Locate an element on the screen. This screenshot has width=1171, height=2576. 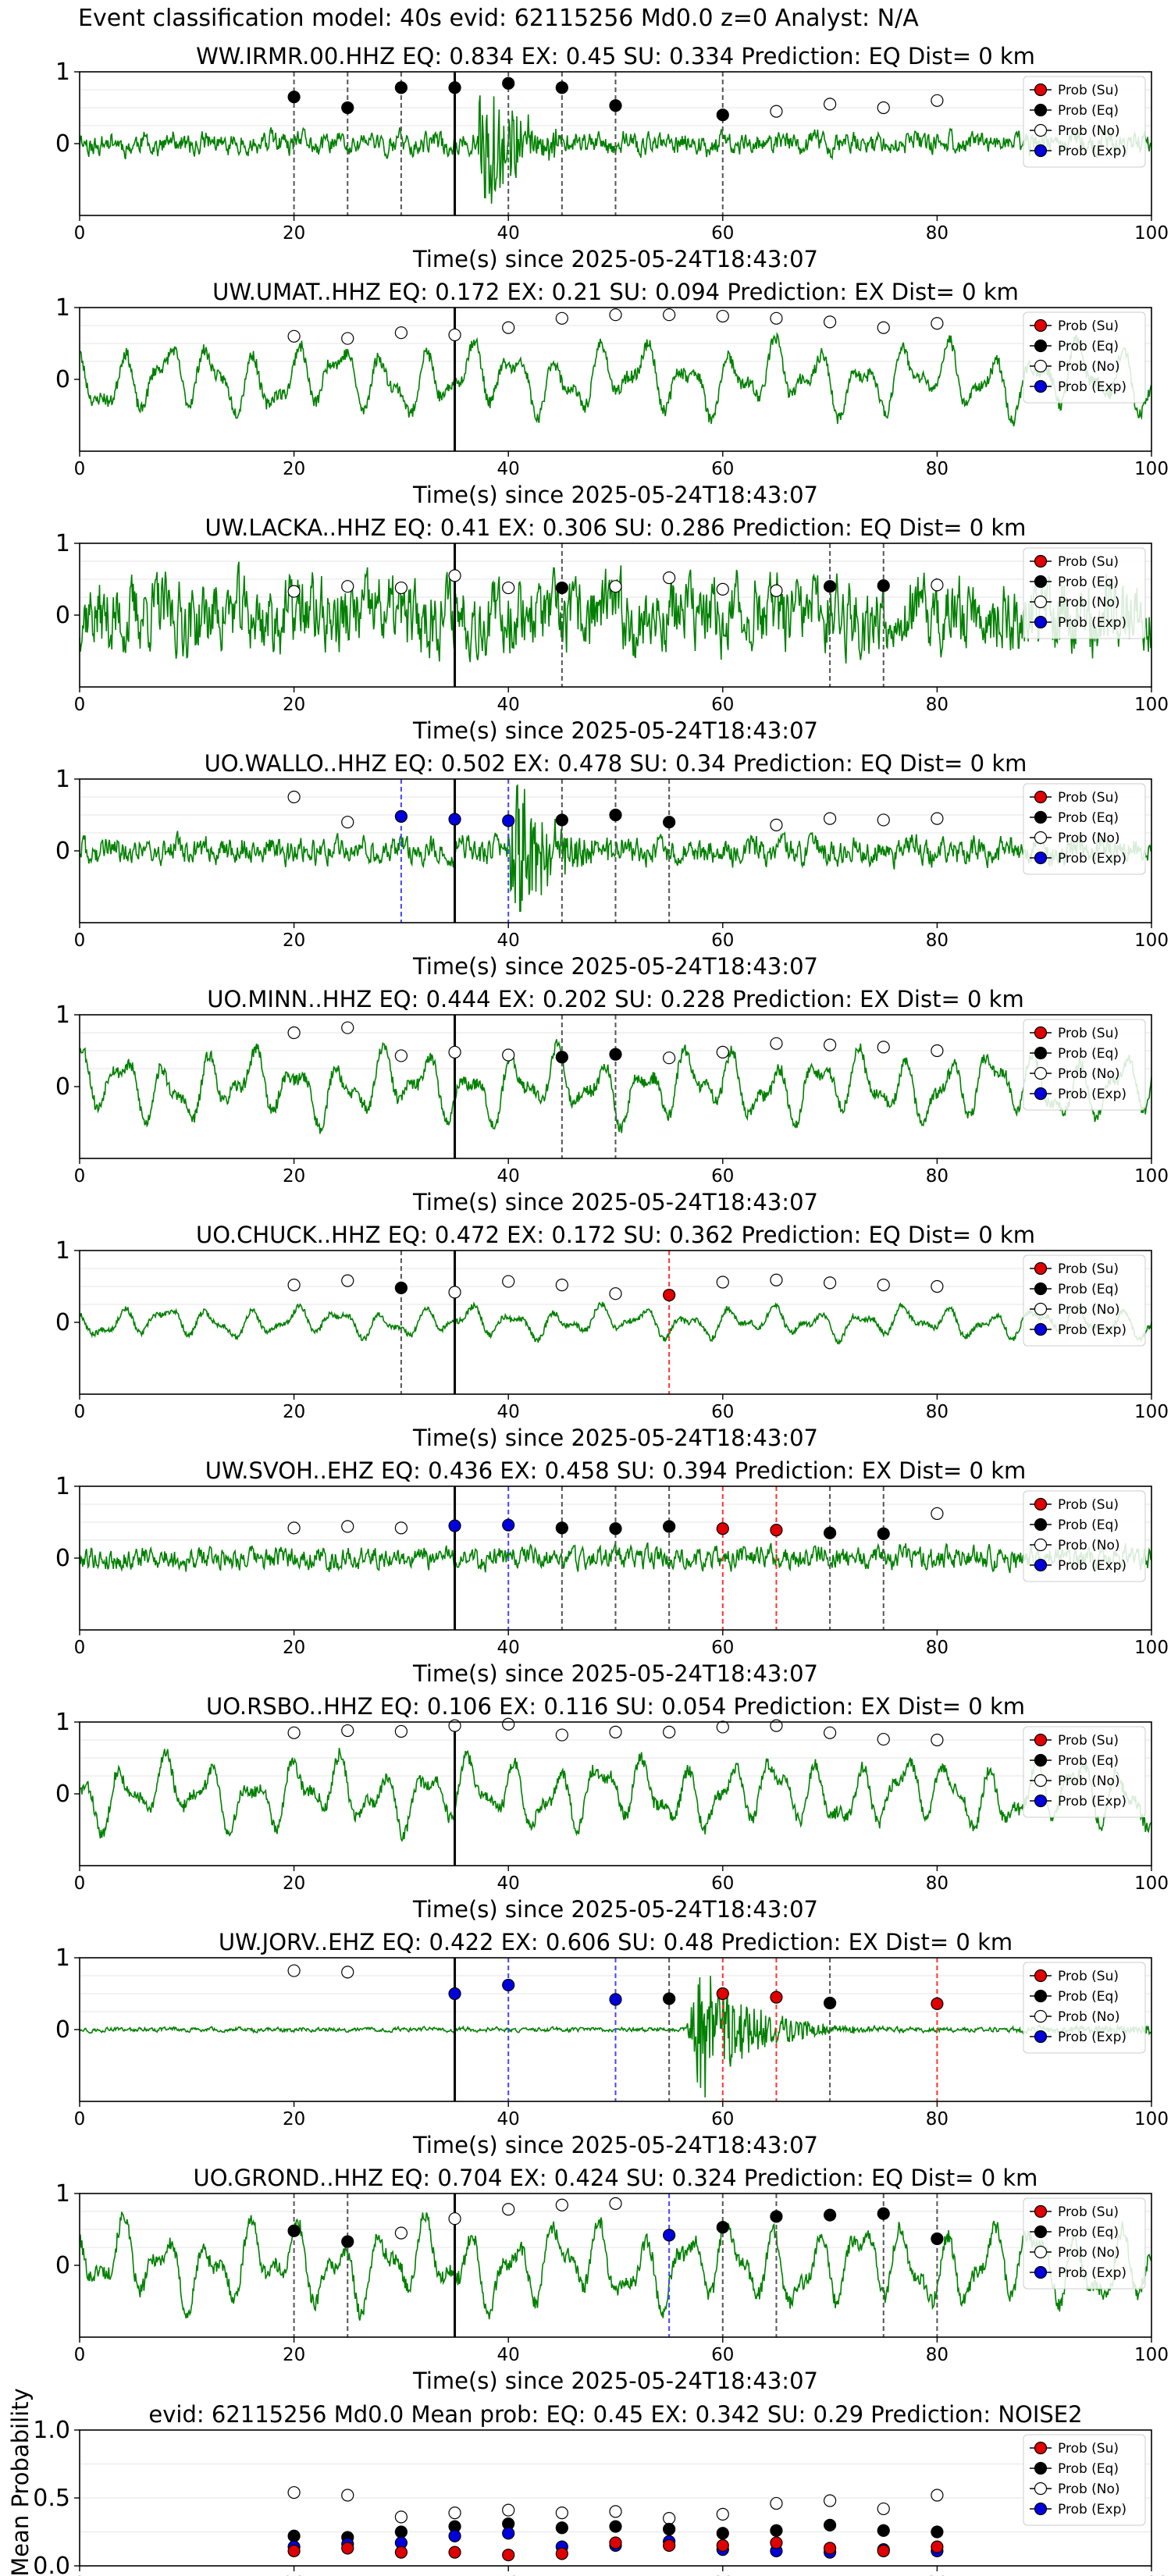
probability-point-exp is located at coordinates (509, 820).